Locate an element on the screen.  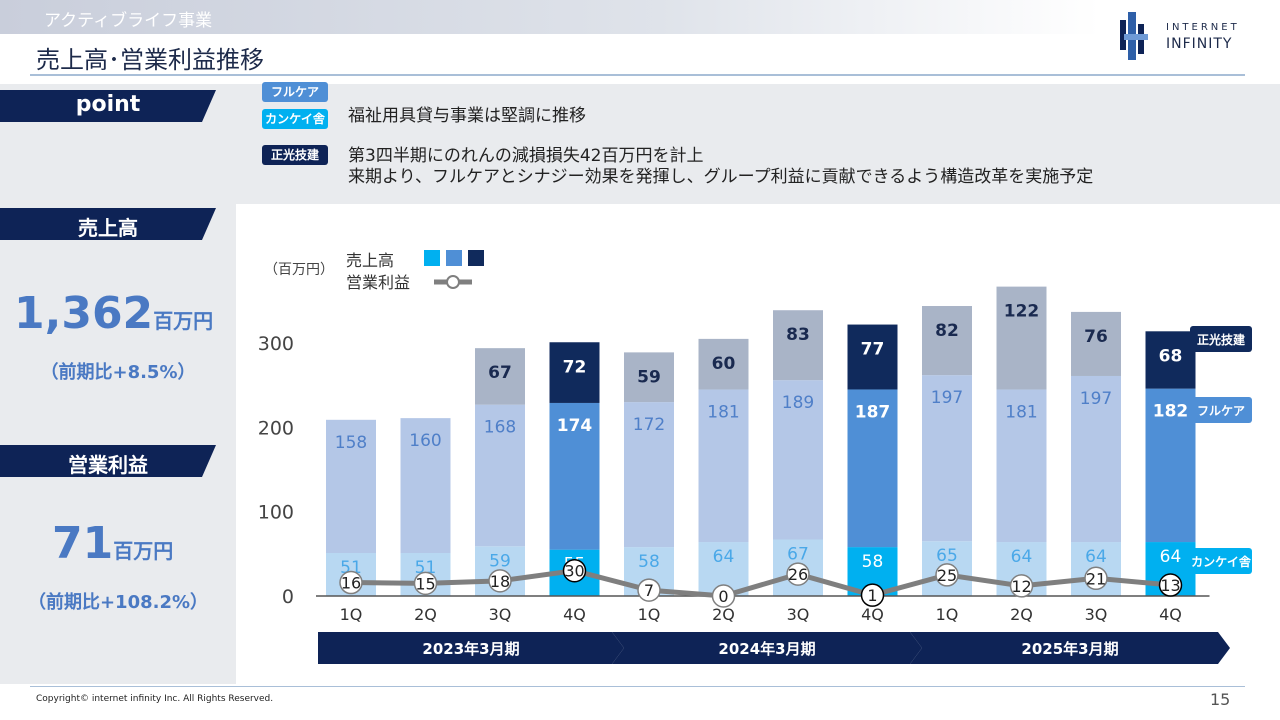
segment-tag-label: 正光技建 is located at coordinates (1221, 339).